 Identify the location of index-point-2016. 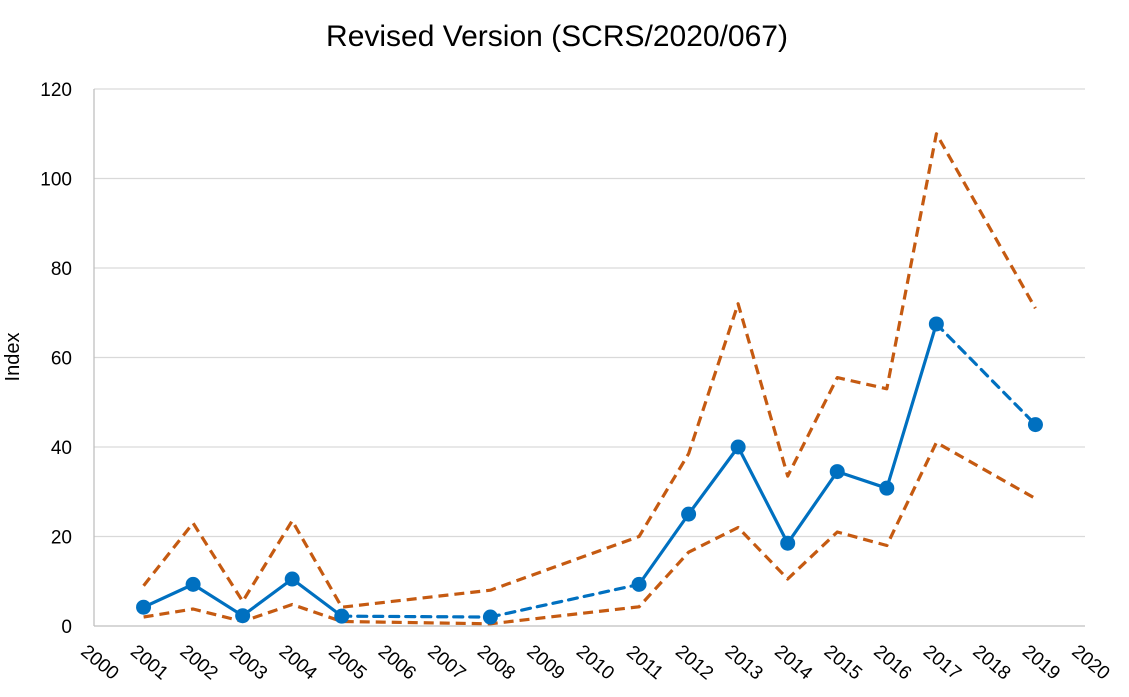
(887, 488).